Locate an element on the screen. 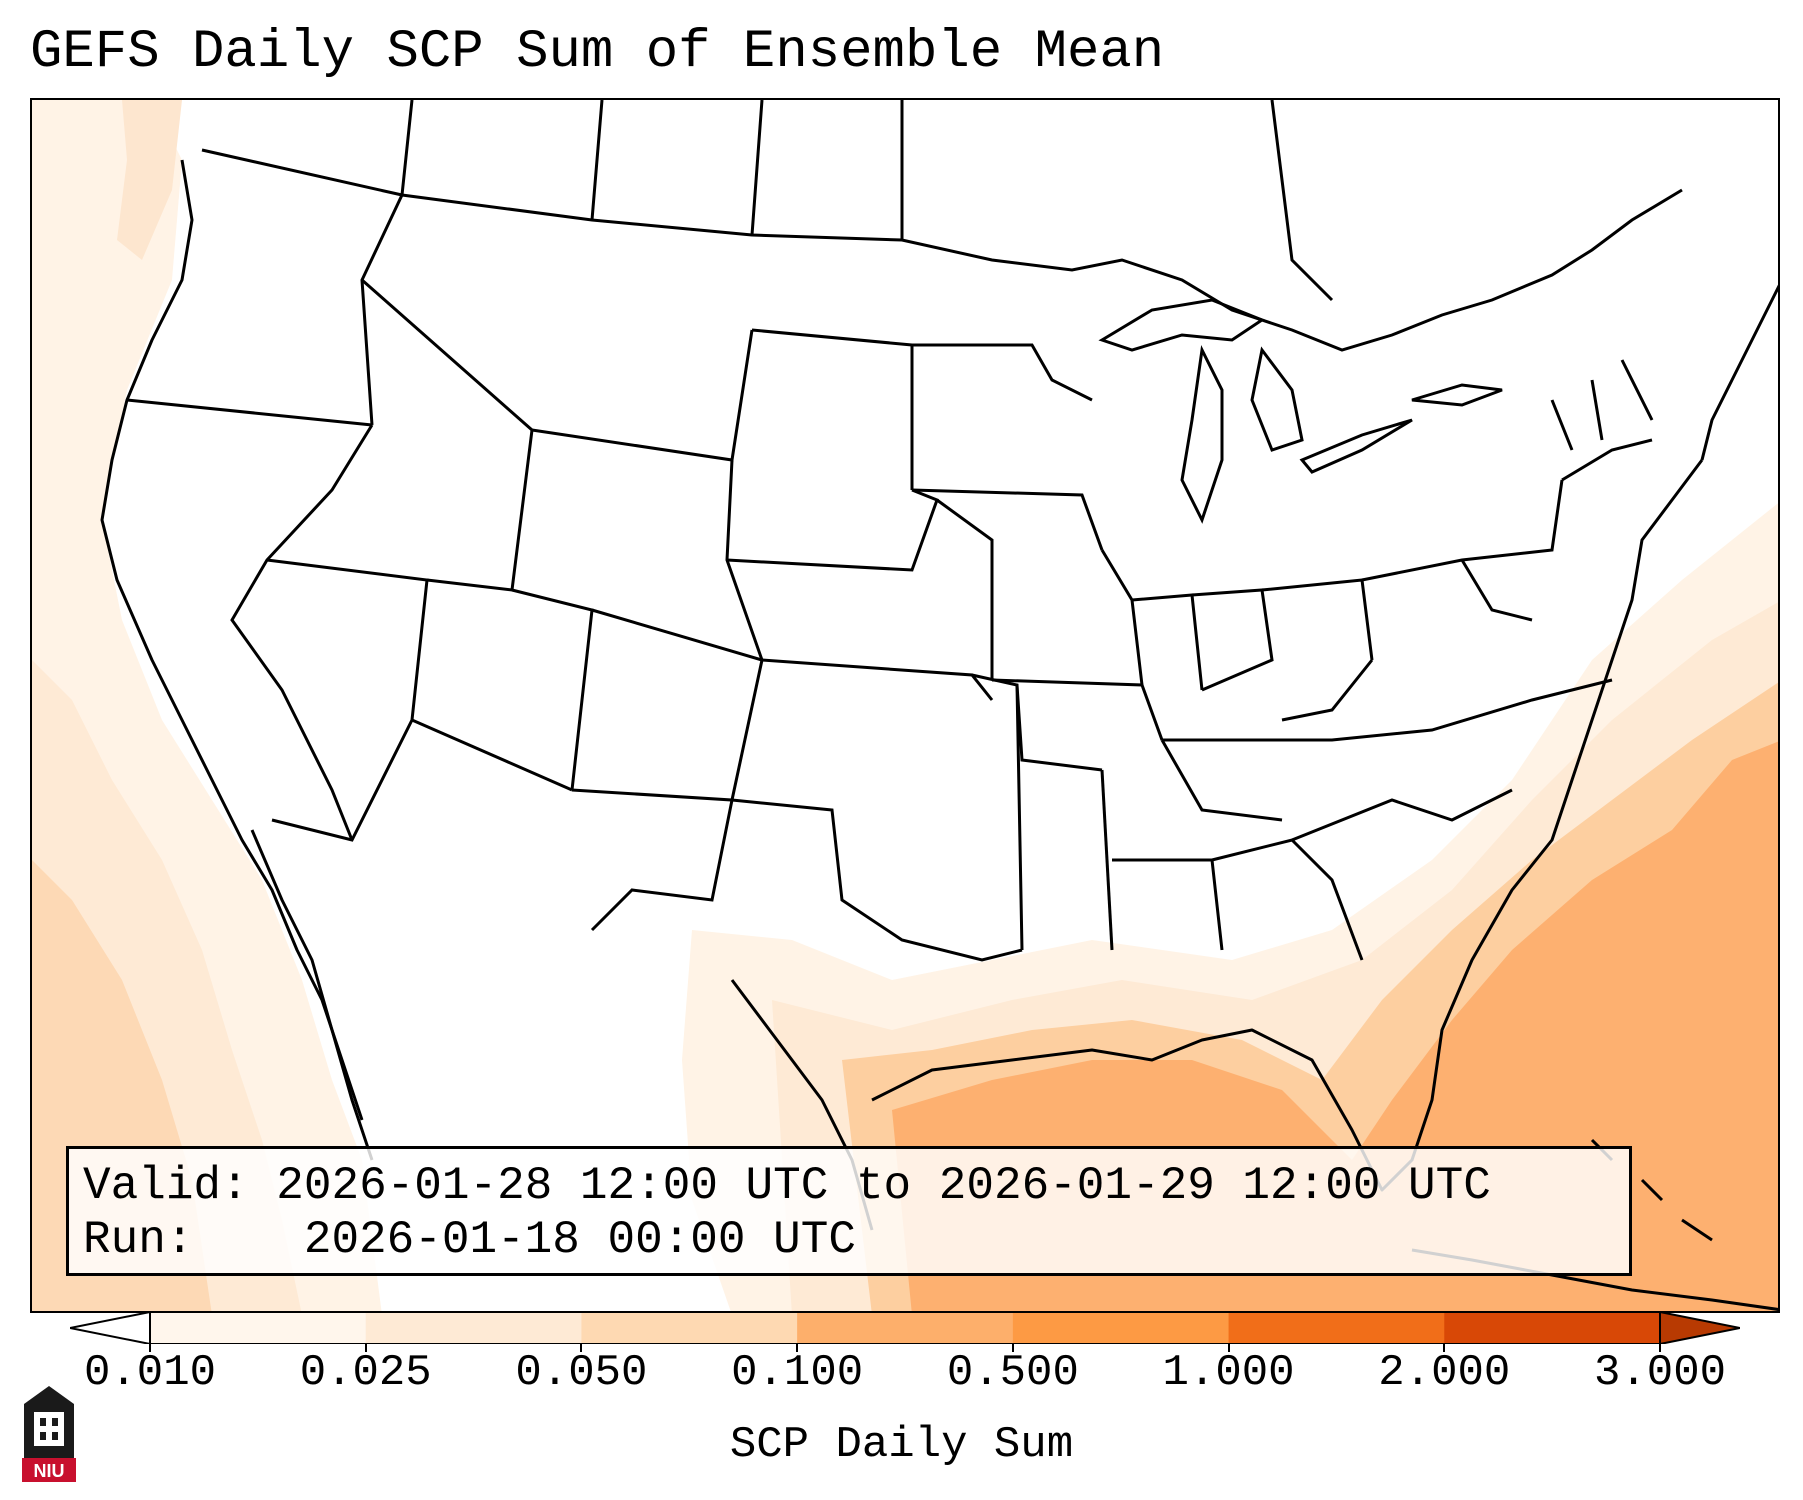 Image resolution: width=1803 pixels, height=1500 pixels. colorbar-tick-6: 2.000 is located at coordinates (1444, 1373).